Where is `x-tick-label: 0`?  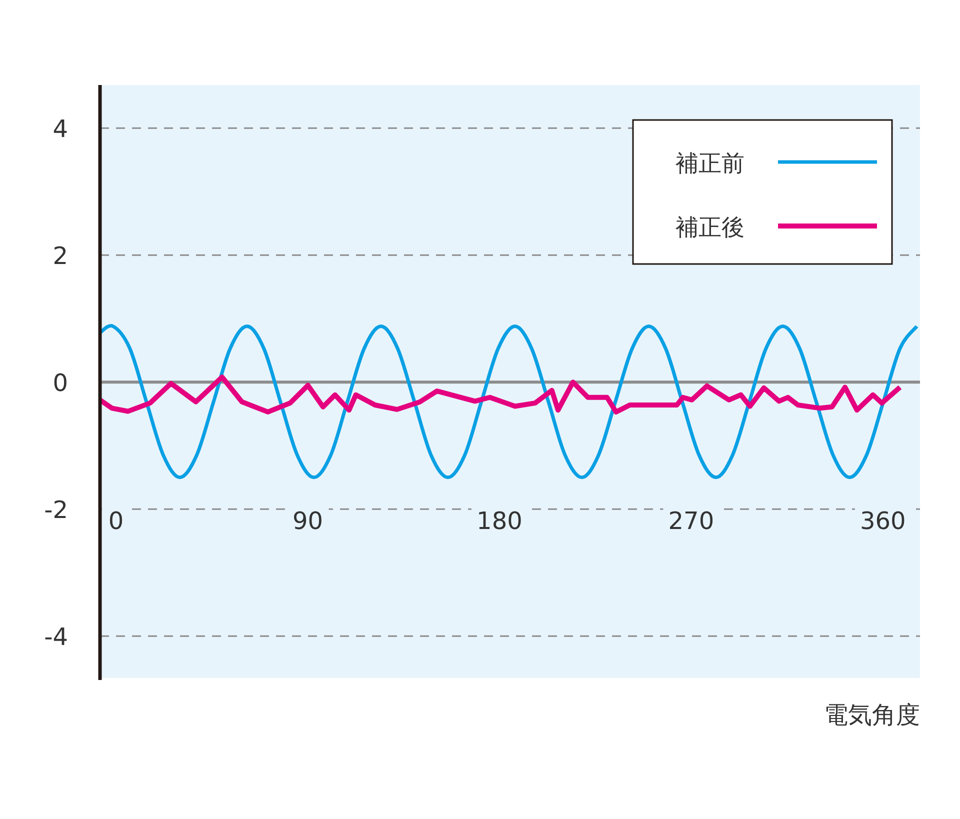
x-tick-label: 0 is located at coordinates (116, 521).